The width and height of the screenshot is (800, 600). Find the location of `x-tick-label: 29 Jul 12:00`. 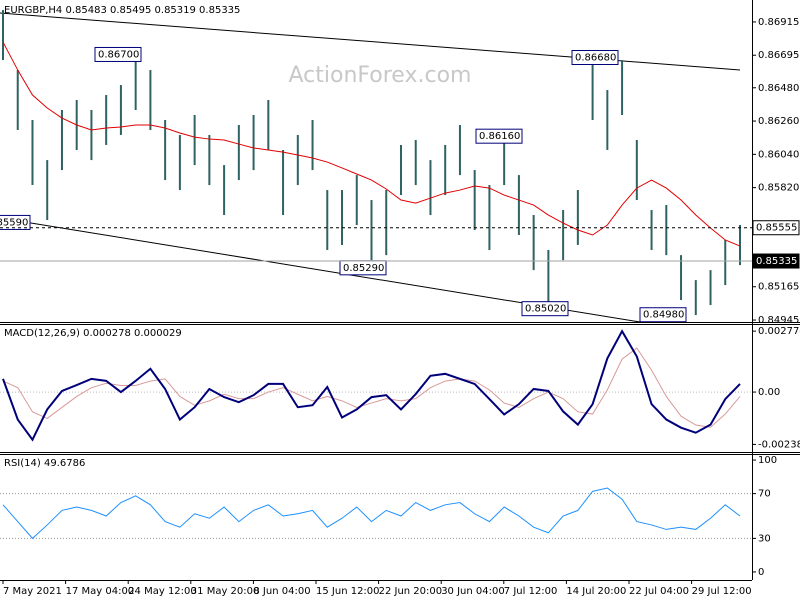

x-tick-label: 29 Jul 12:00 is located at coordinates (722, 591).